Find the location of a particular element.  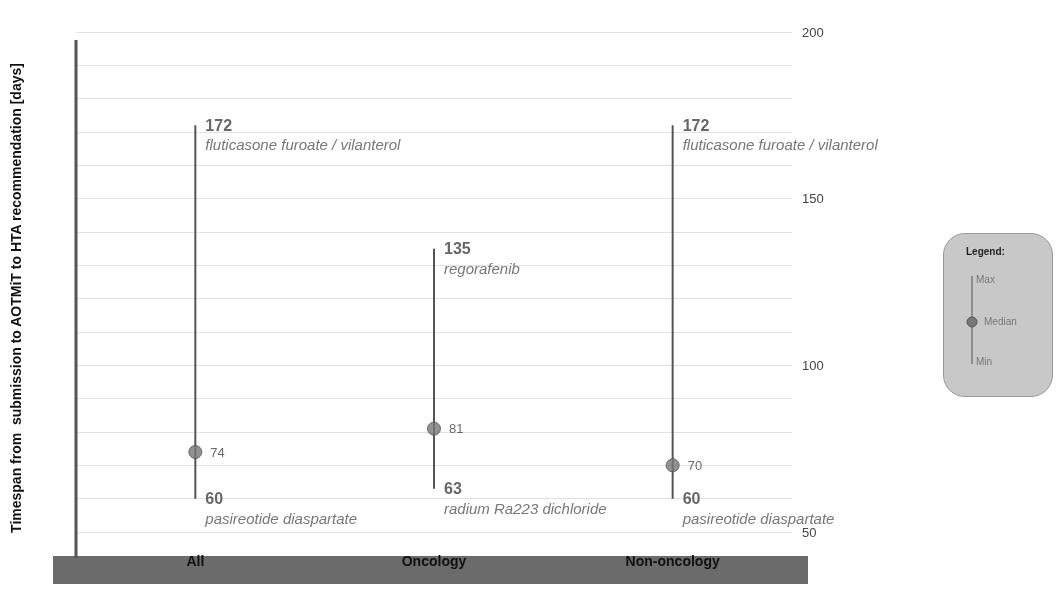

data-label: 74 is located at coordinates (217, 452).